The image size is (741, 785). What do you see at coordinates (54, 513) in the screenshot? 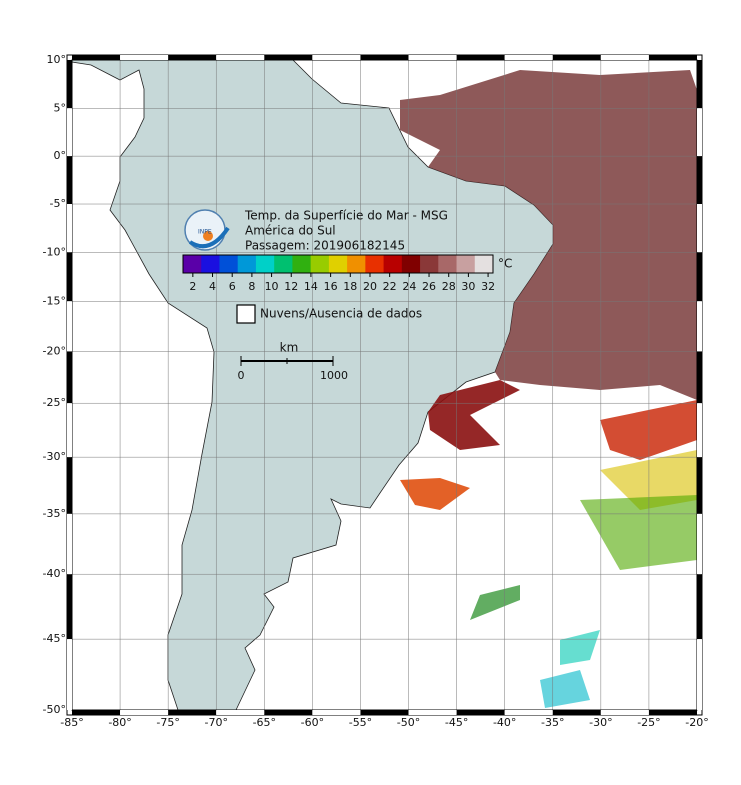
I see `lat-tick-label: -35°` at bounding box center [54, 513].